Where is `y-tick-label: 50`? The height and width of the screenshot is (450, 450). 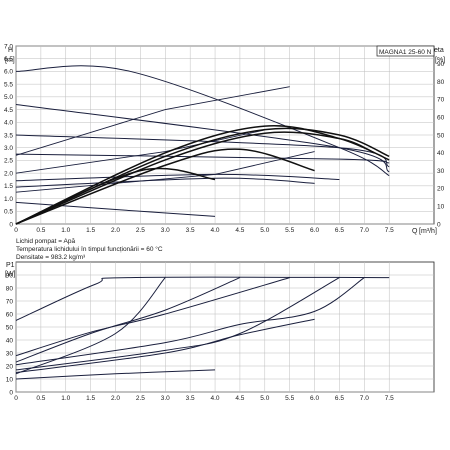 y-tick-label: 50 is located at coordinates (10, 327).